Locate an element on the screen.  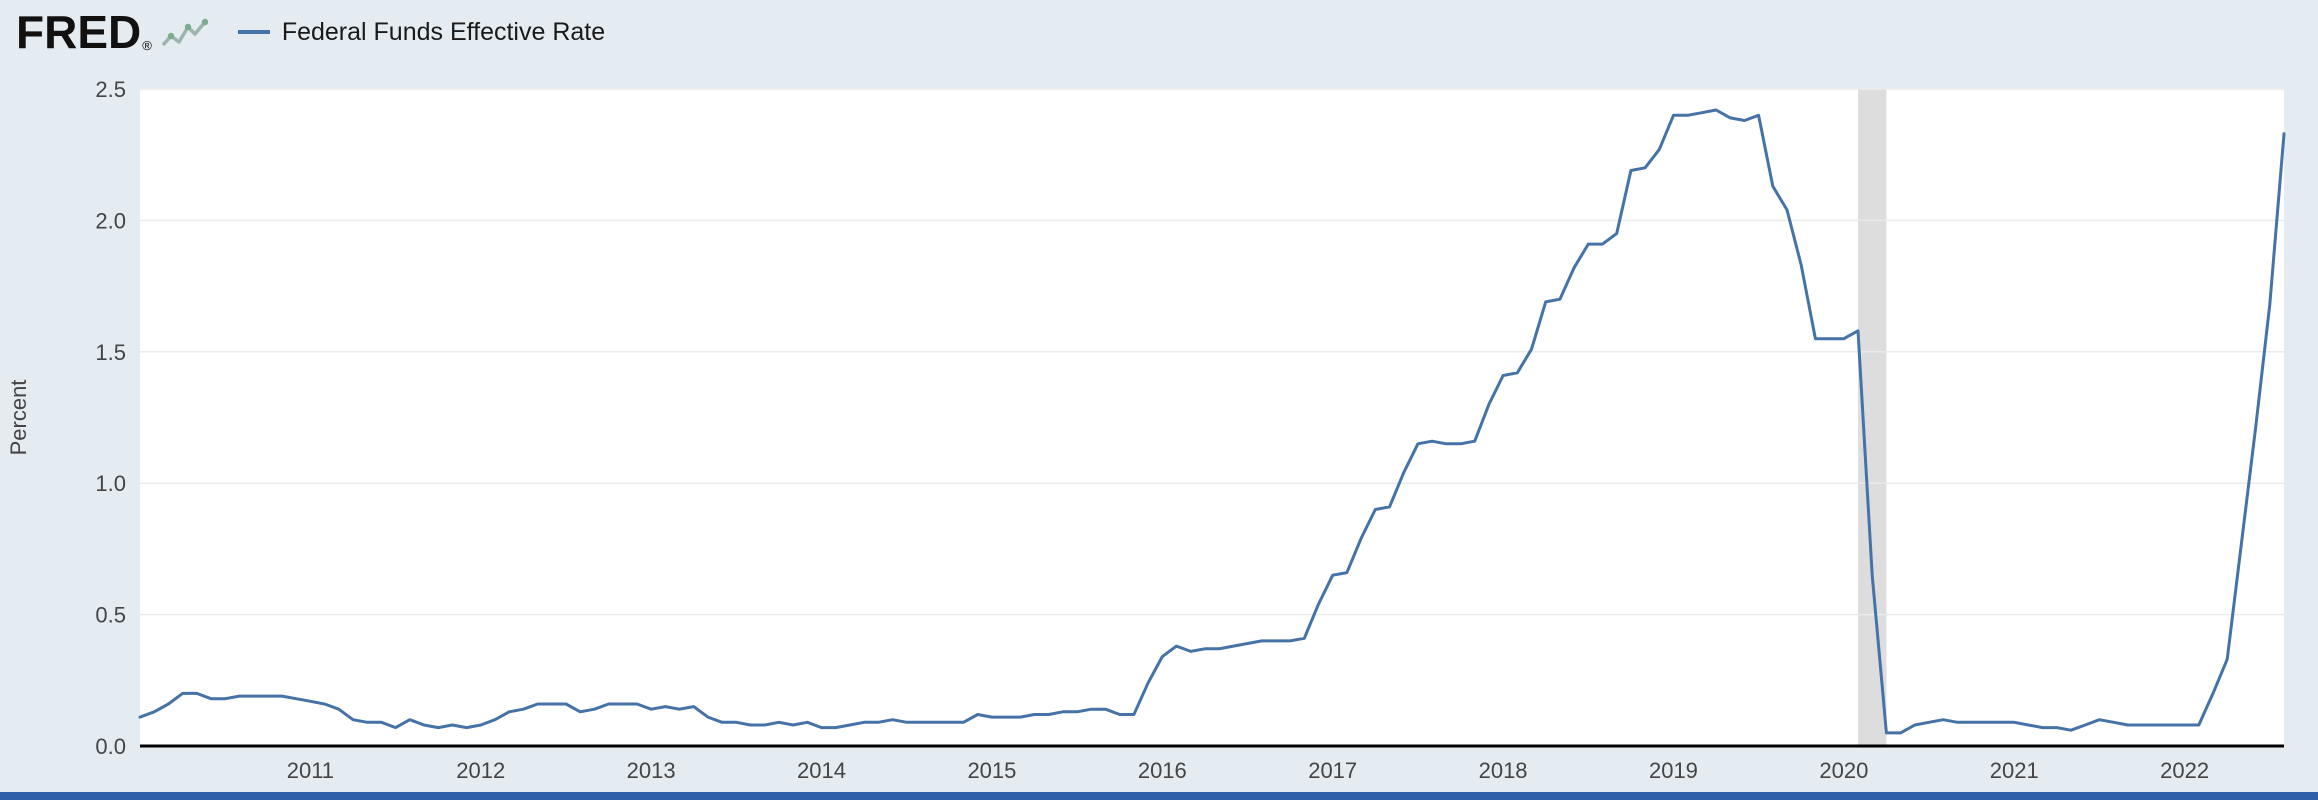
y-tick-label: 0.5 is located at coordinates (110, 615).